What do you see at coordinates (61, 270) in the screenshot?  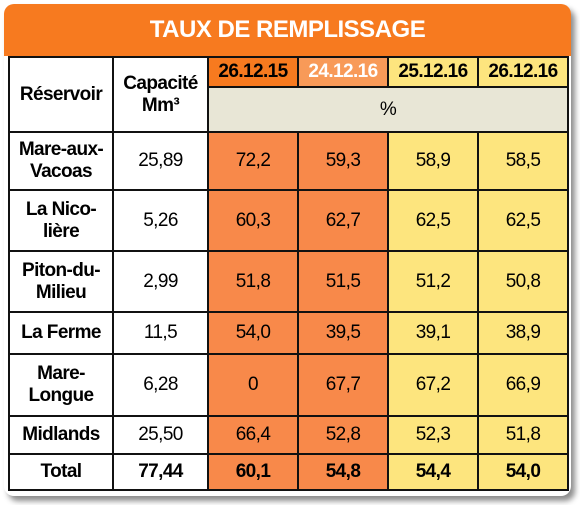 I see `row-name-line: Piton-du-` at bounding box center [61, 270].